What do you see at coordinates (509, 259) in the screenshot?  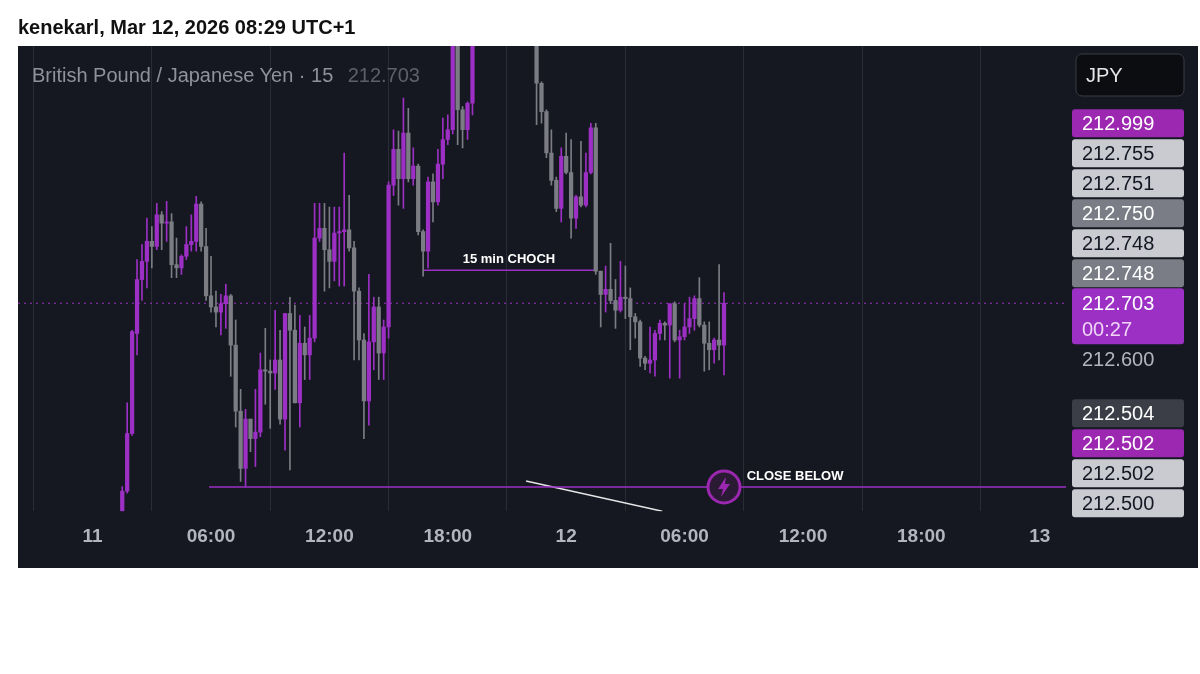 I see `annotation: 15 min CHOCH` at bounding box center [509, 259].